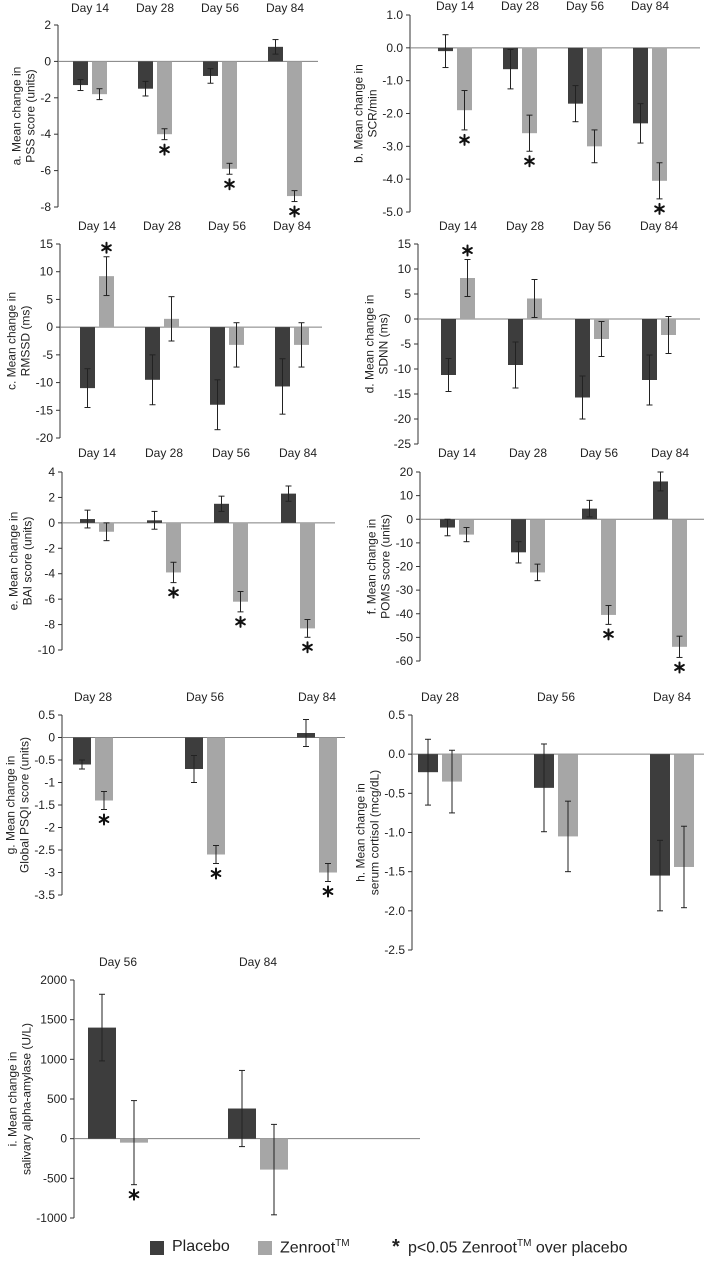 This screenshot has width=704, height=1269. I want to click on y-axis-label-line: g. Mean change in, so click(10, 805).